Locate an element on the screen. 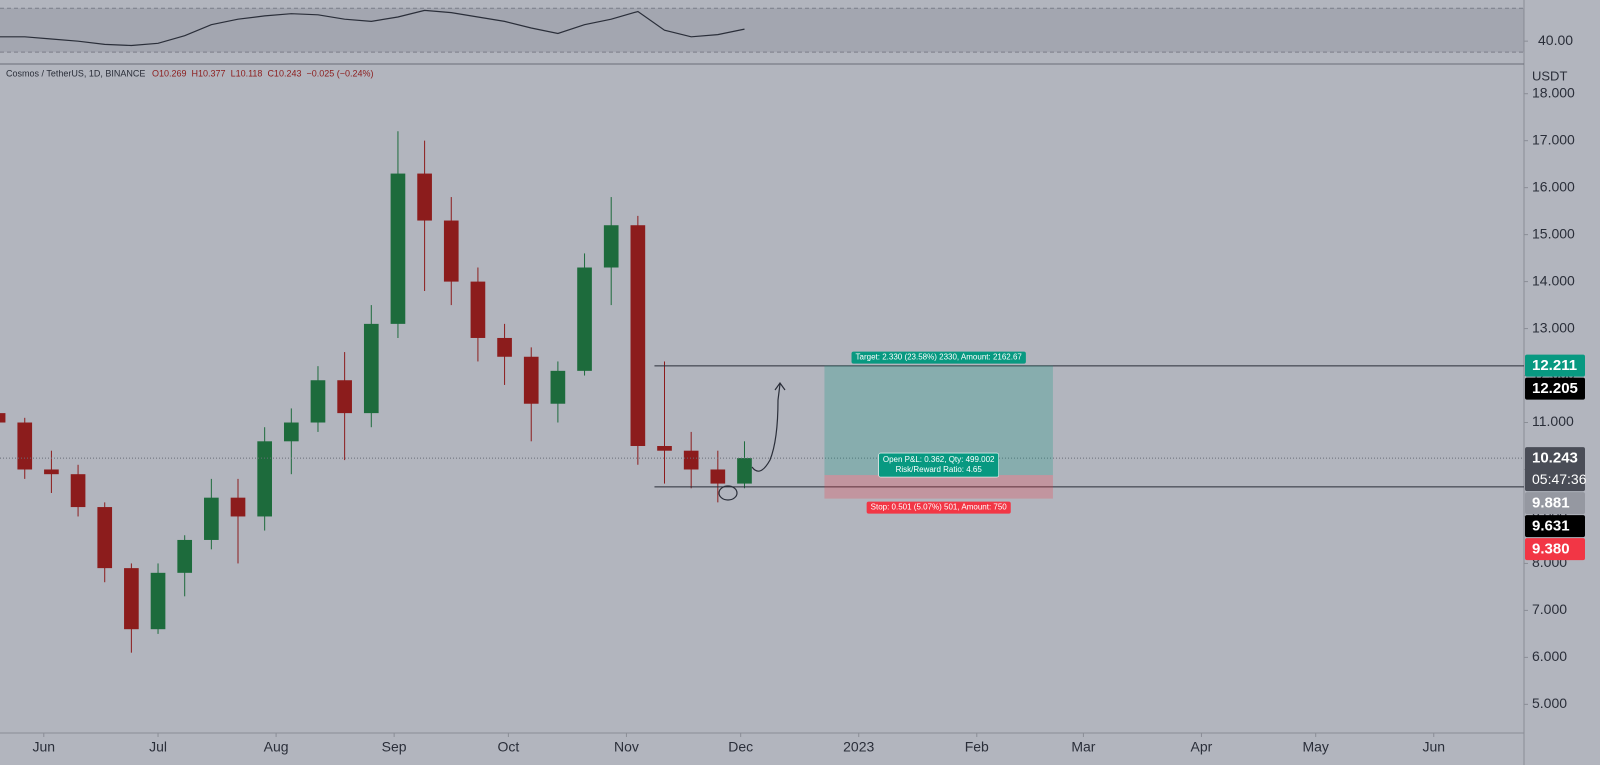  x-tick-label: Apr is located at coordinates (1202, 747).